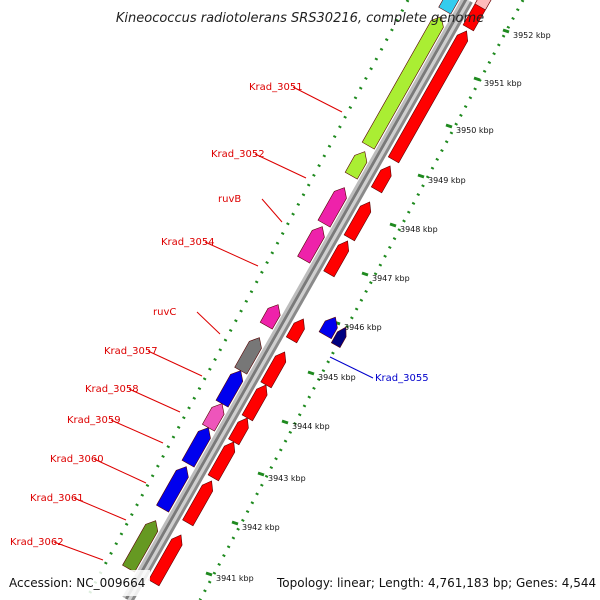 This screenshot has height=600, width=600. What do you see at coordinates (238, 154) in the screenshot?
I see `gene-label-krad-3052: Krad_3052` at bounding box center [238, 154].